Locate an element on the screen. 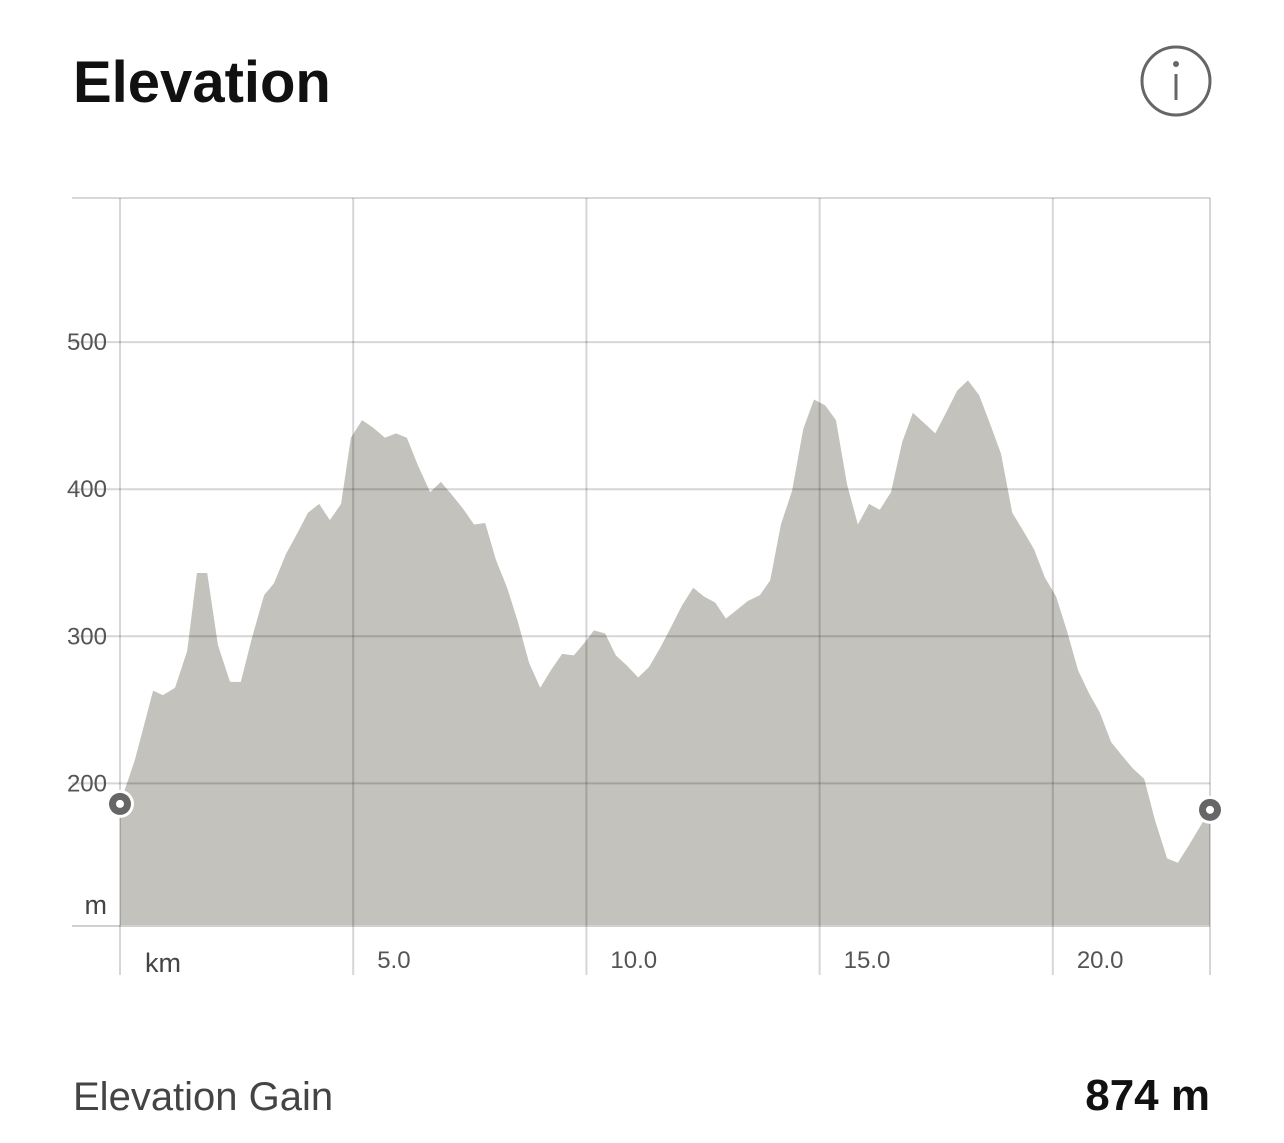  info-ring is located at coordinates (1176, 81).